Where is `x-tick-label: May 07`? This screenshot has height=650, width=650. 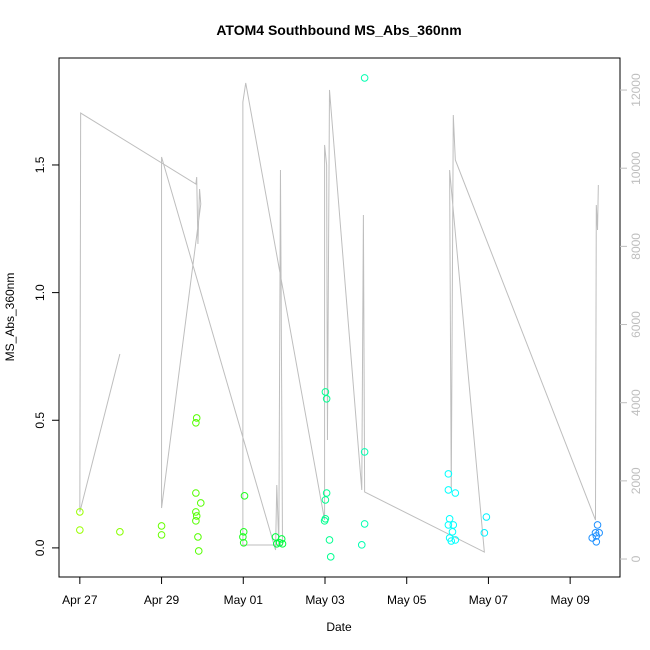
x-tick-label: May 07 is located at coordinates (489, 600).